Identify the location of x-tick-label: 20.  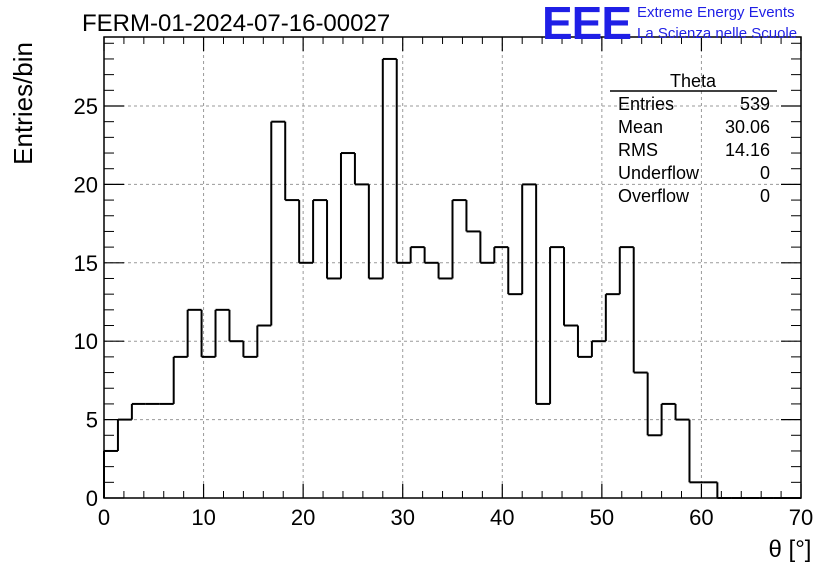
(303, 517).